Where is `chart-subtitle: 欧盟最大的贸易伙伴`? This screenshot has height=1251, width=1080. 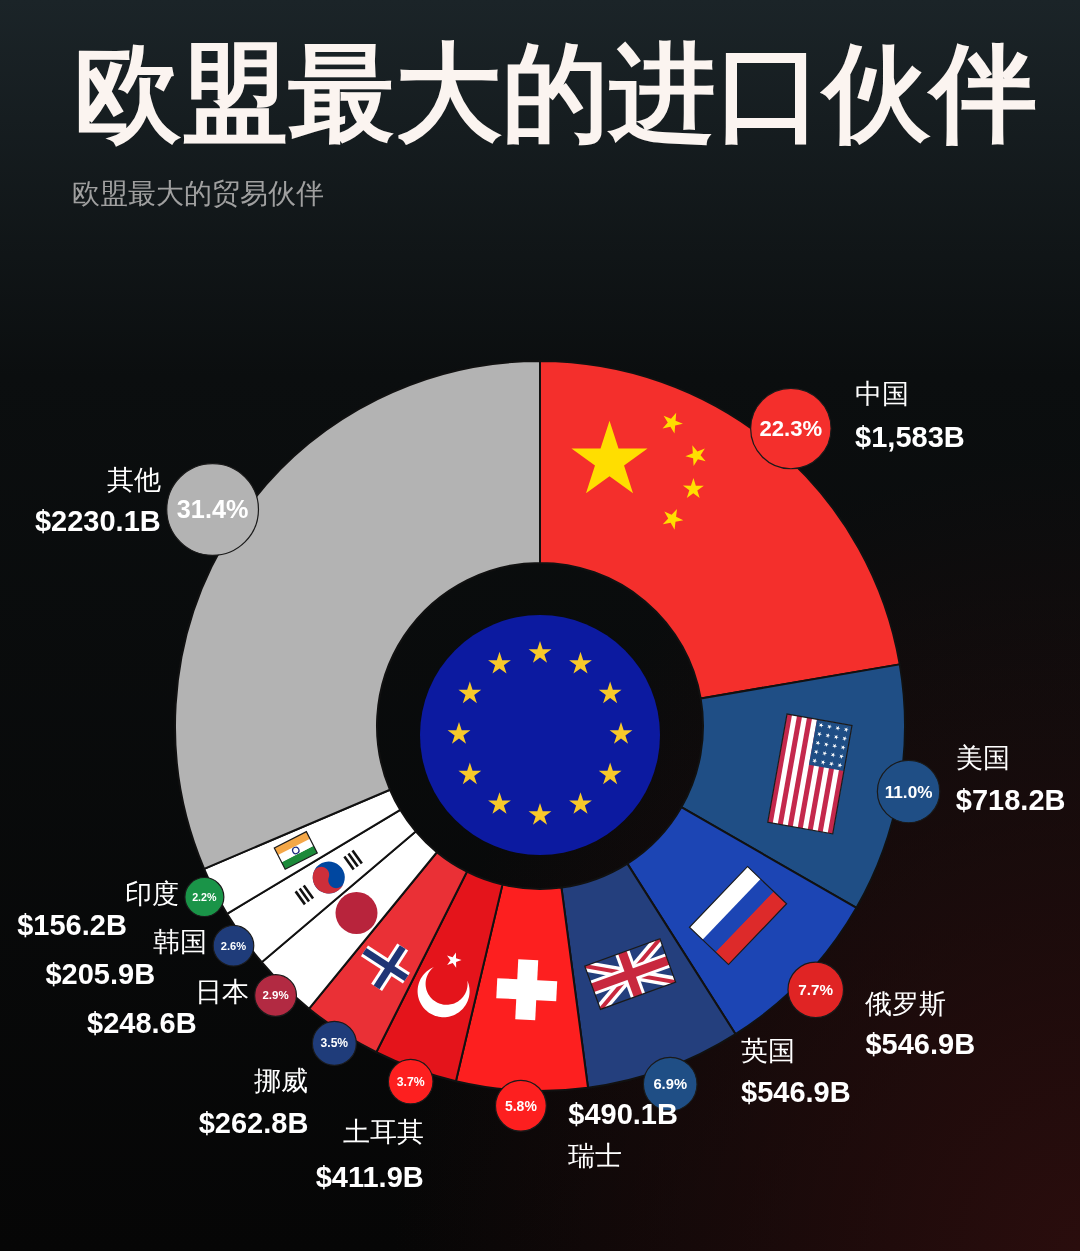 chart-subtitle: 欧盟最大的贸易伙伴 is located at coordinates (198, 193).